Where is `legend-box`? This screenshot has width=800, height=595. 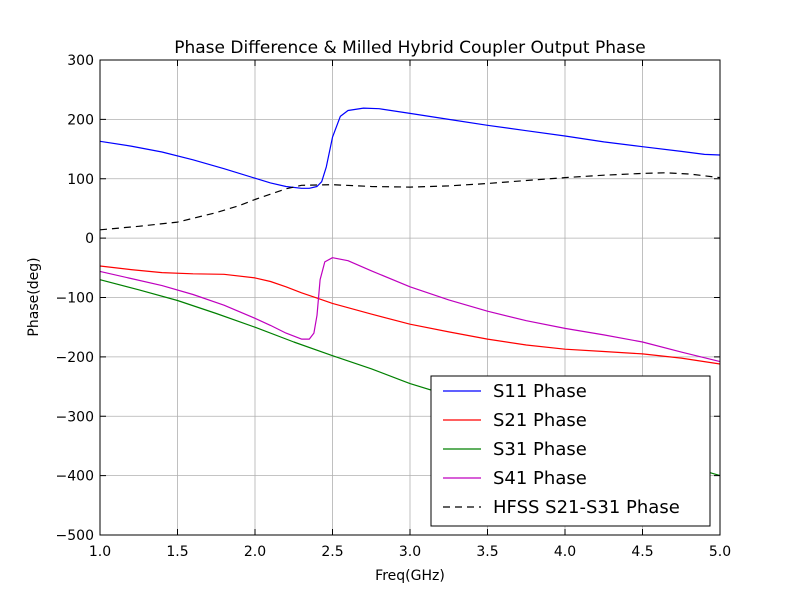 legend-box is located at coordinates (570, 451).